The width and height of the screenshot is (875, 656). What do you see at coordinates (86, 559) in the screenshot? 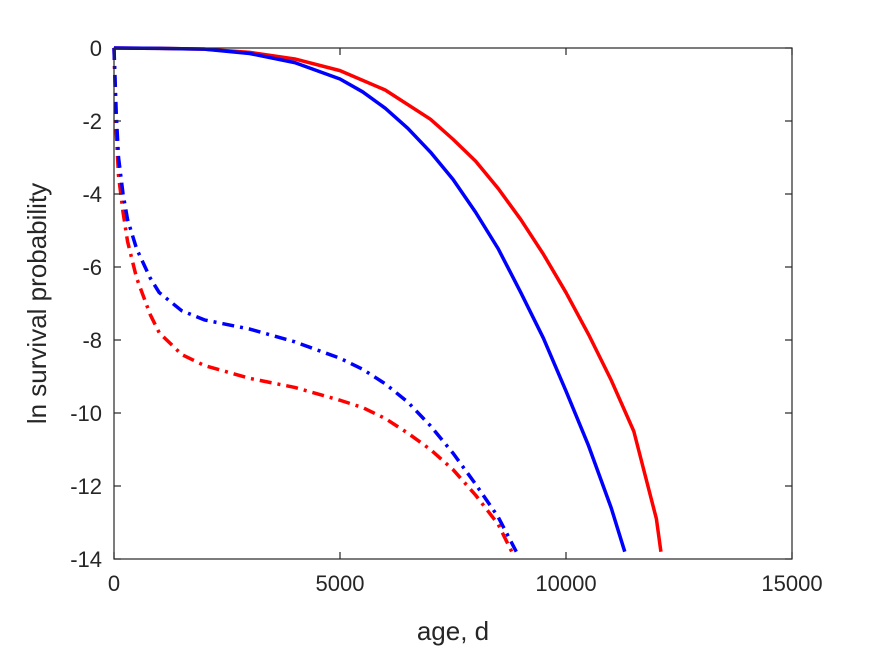
I see `y-tick-label: -14` at bounding box center [86, 559].